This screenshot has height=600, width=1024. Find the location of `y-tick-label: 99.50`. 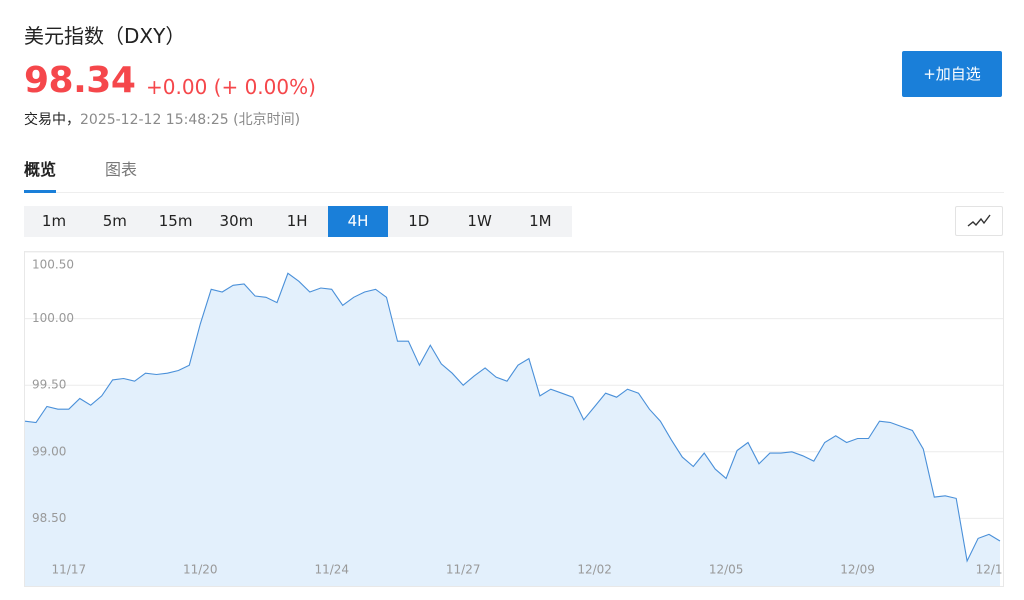

y-tick-label: 99.50 is located at coordinates (49, 385).